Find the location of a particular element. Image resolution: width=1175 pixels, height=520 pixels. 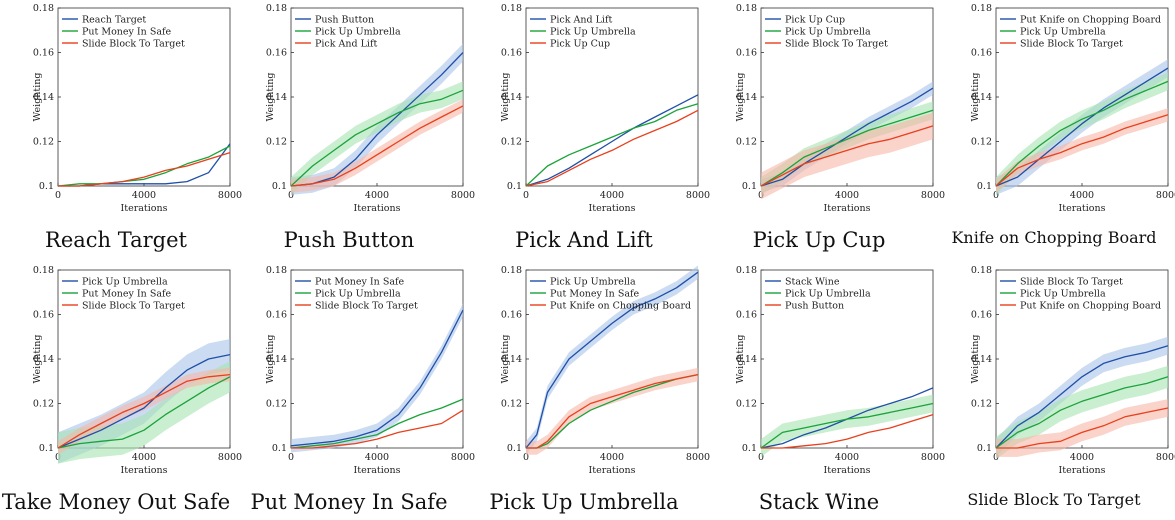

legend-label: Stack Wine is located at coordinates (812, 282).